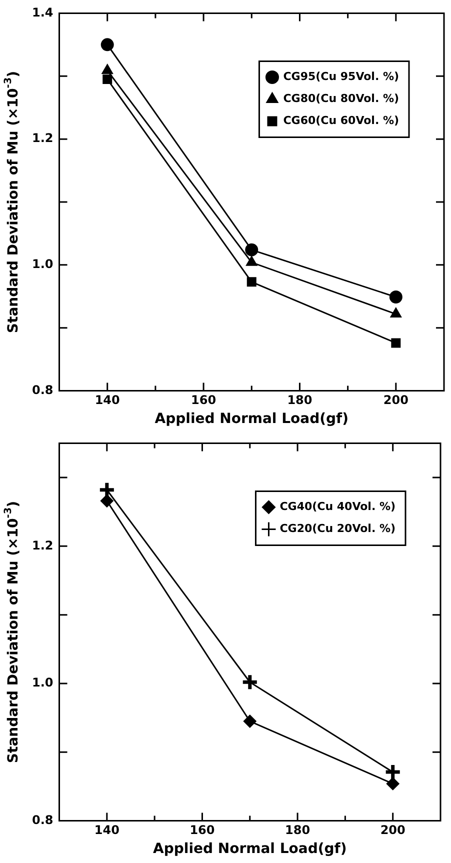  I want to click on legend-label: CG40(Cu 40Vol. %), so click(338, 507).